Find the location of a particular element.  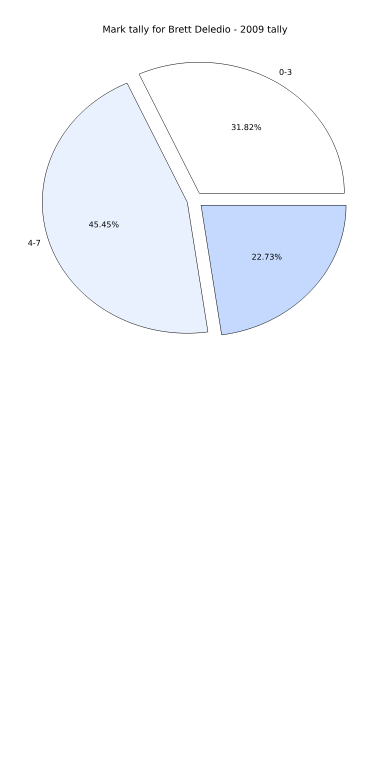

chart-title: Mark tally for Brett Deledio - 2009 tally is located at coordinates (195, 30).